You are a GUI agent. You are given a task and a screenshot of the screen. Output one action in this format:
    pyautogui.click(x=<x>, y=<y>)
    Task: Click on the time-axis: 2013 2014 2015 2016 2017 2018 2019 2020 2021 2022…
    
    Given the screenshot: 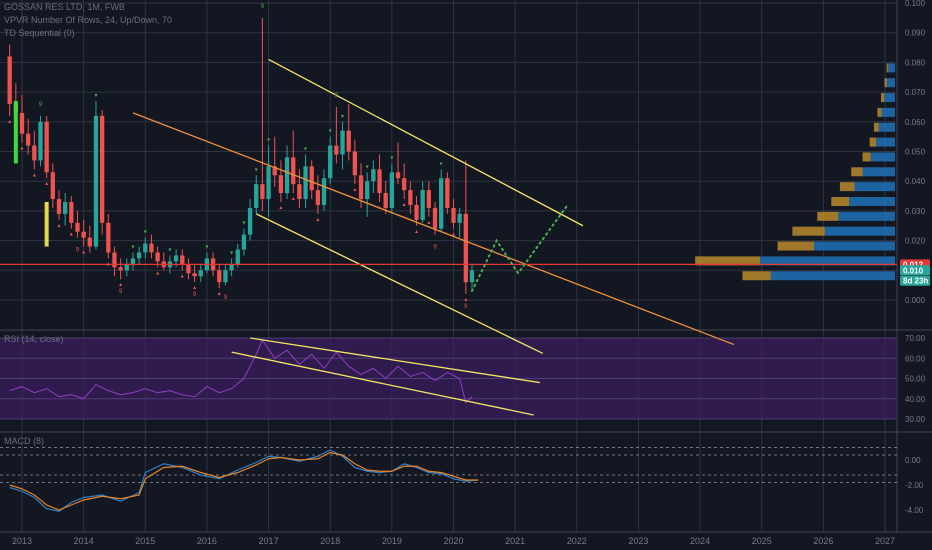 What is the action you would take?
    pyautogui.click(x=466, y=538)
    